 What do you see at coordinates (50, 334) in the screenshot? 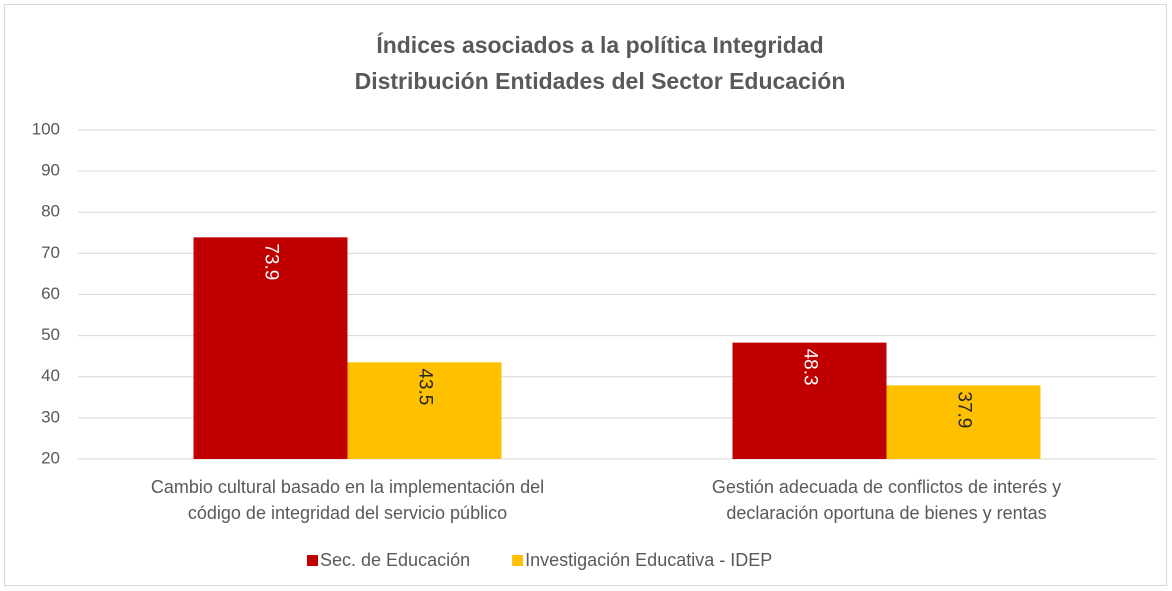
I see `y-tick-label: 50` at bounding box center [50, 334].